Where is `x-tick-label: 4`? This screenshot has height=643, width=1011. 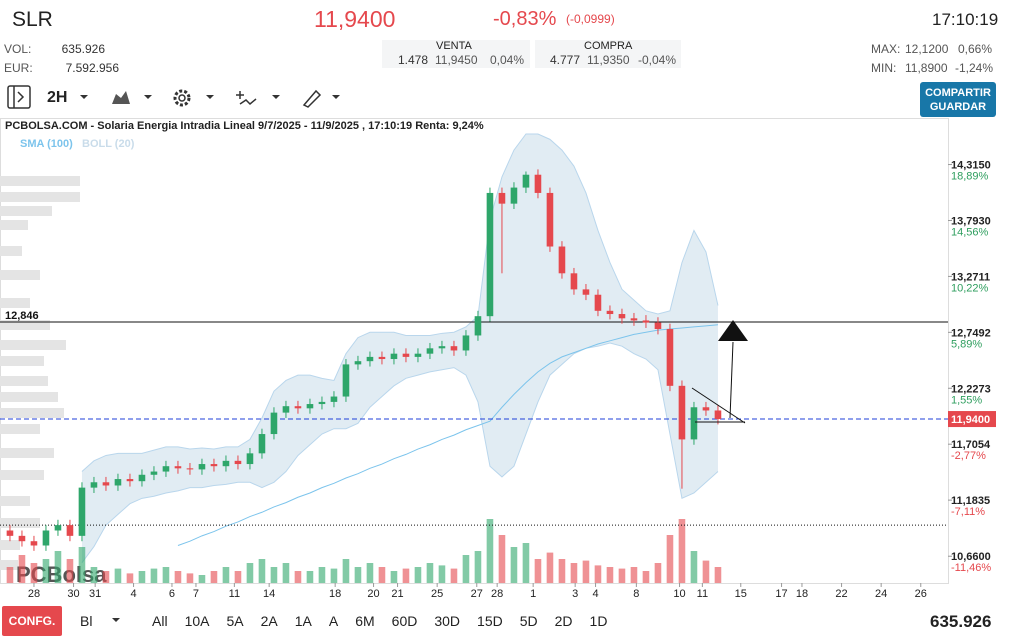
x-tick-label: 4 is located at coordinates (595, 594).